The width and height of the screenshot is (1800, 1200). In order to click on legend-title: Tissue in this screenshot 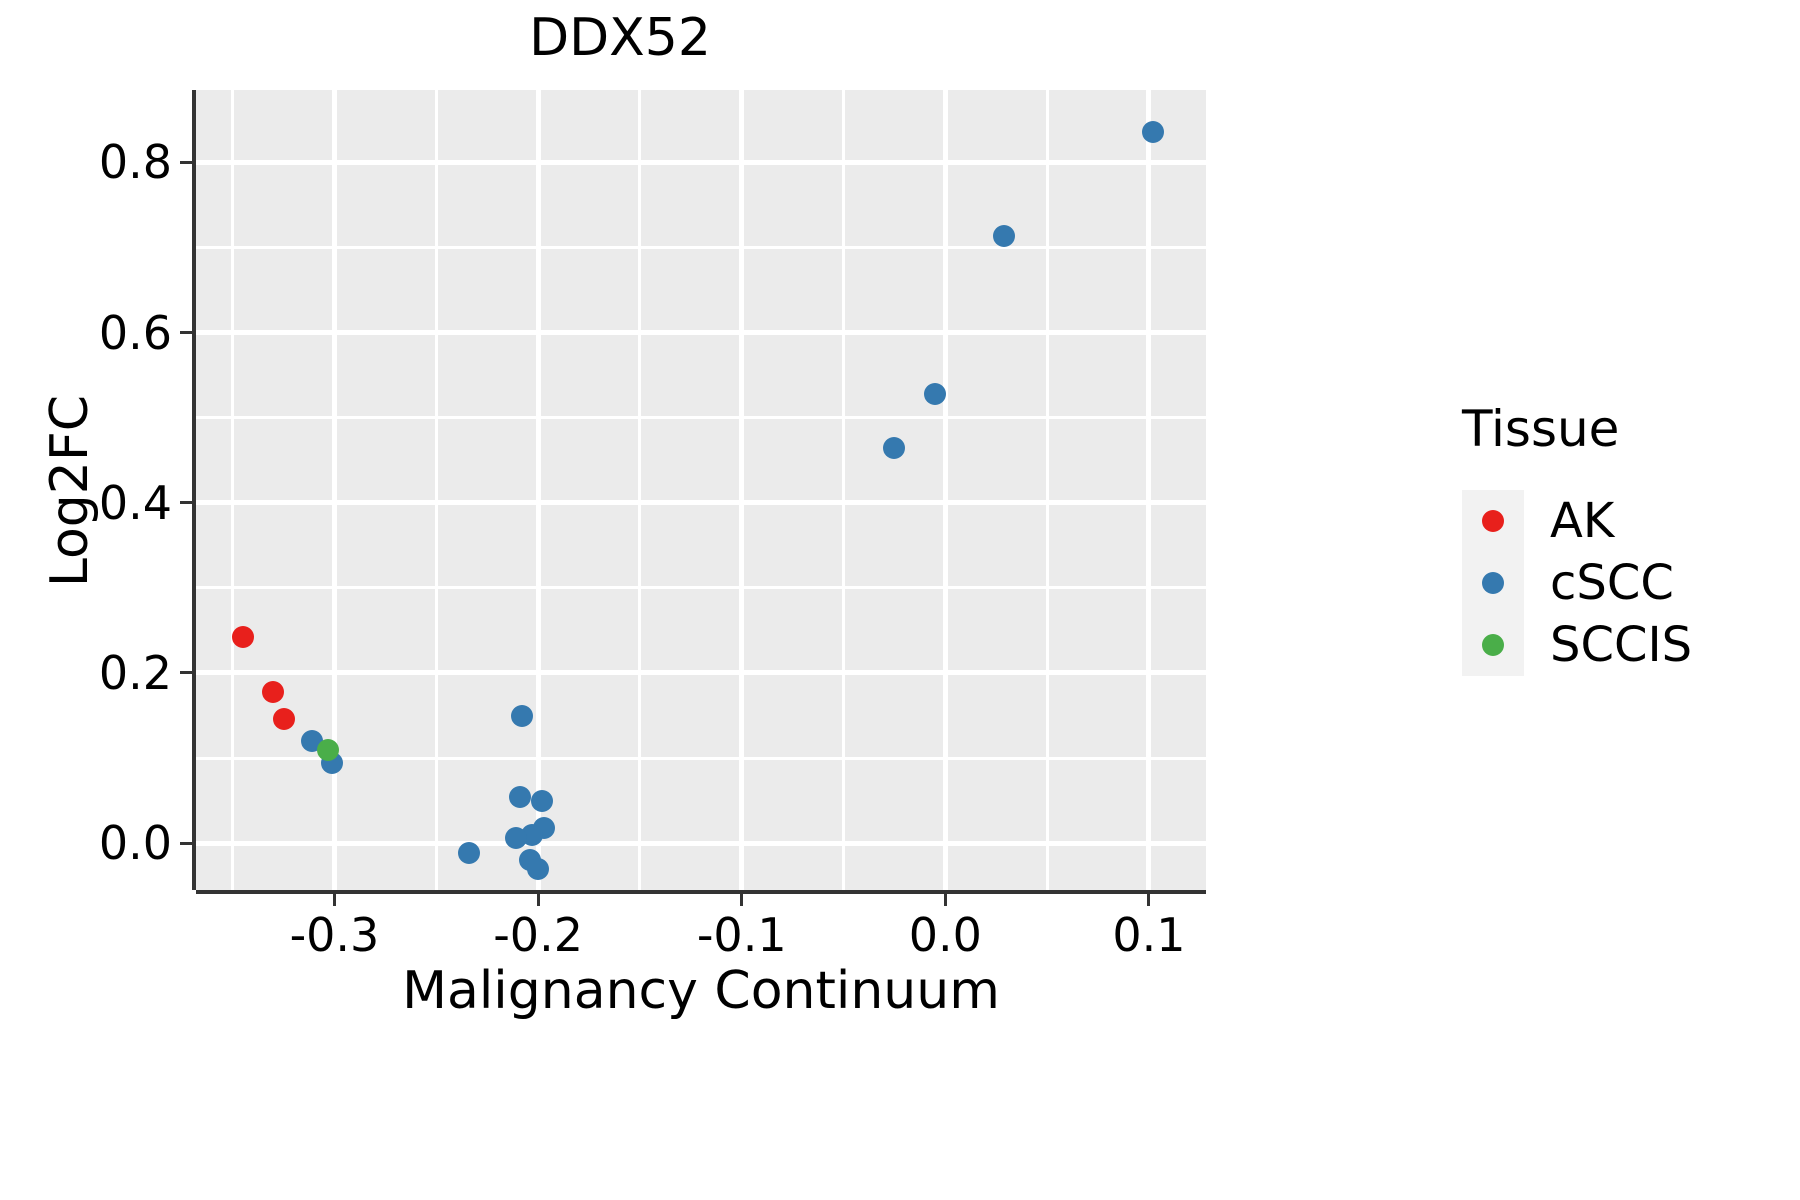, I will do `click(1541, 429)`.